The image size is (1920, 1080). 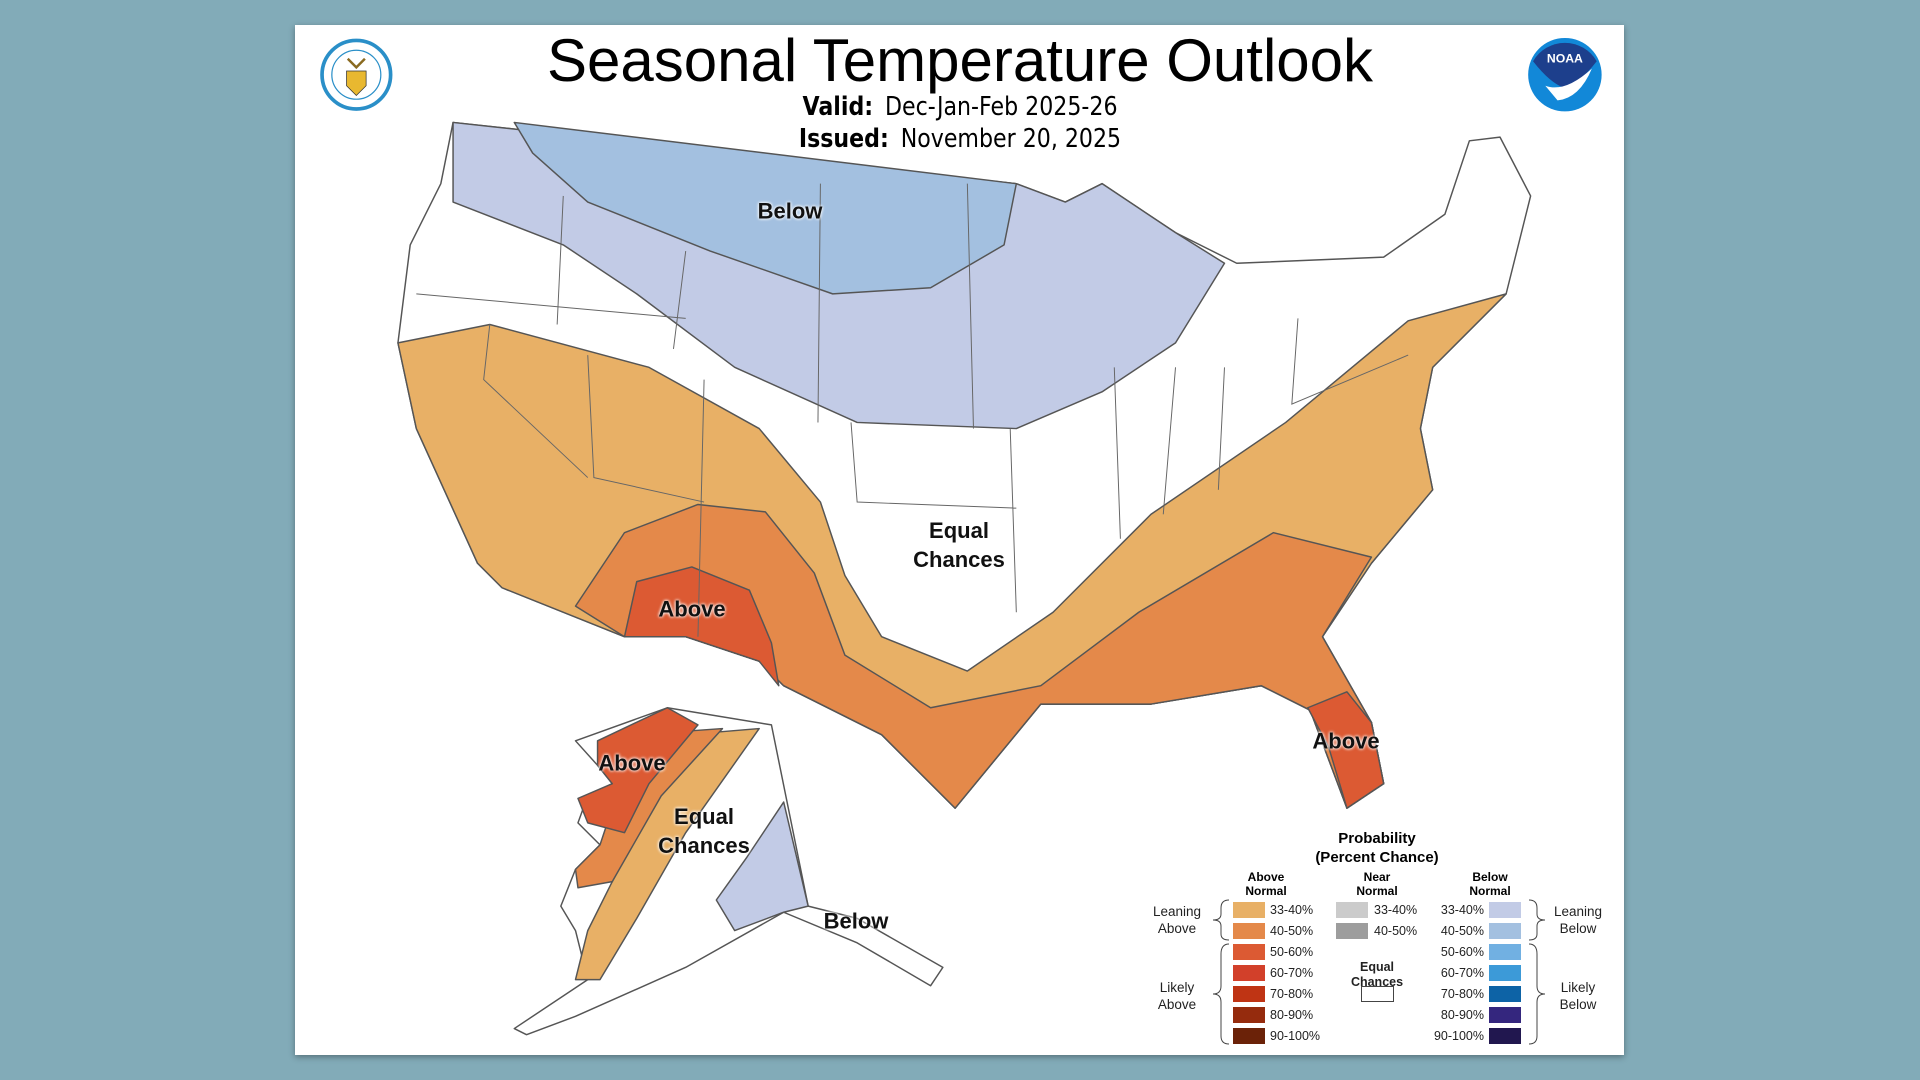 What do you see at coordinates (1505, 952) in the screenshot?
I see `legend-below-2-swatch` at bounding box center [1505, 952].